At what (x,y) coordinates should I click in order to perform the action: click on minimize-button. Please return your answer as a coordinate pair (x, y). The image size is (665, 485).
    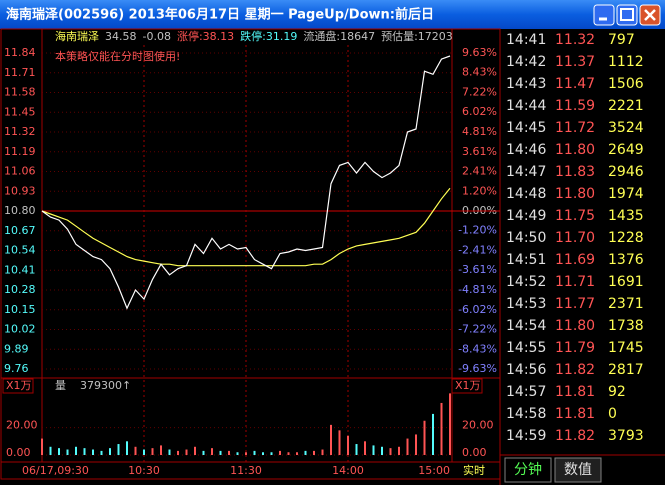
    Looking at the image, I should click on (604, 15).